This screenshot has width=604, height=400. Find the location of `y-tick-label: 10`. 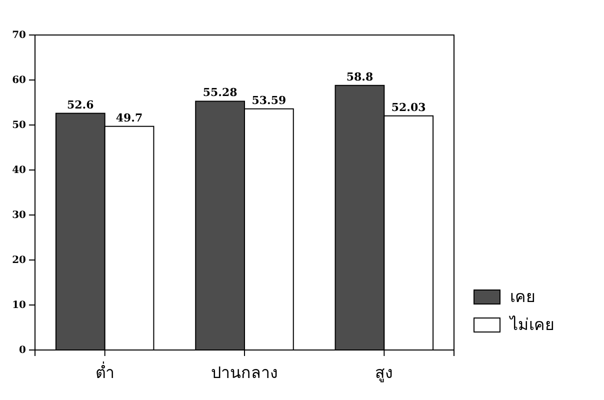

y-tick-label: 10 is located at coordinates (19, 306).